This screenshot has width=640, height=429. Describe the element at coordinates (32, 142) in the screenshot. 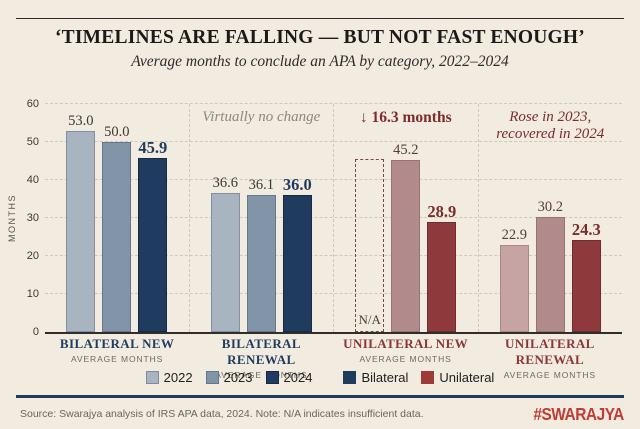

I see `y-tick-50: 50` at that location.